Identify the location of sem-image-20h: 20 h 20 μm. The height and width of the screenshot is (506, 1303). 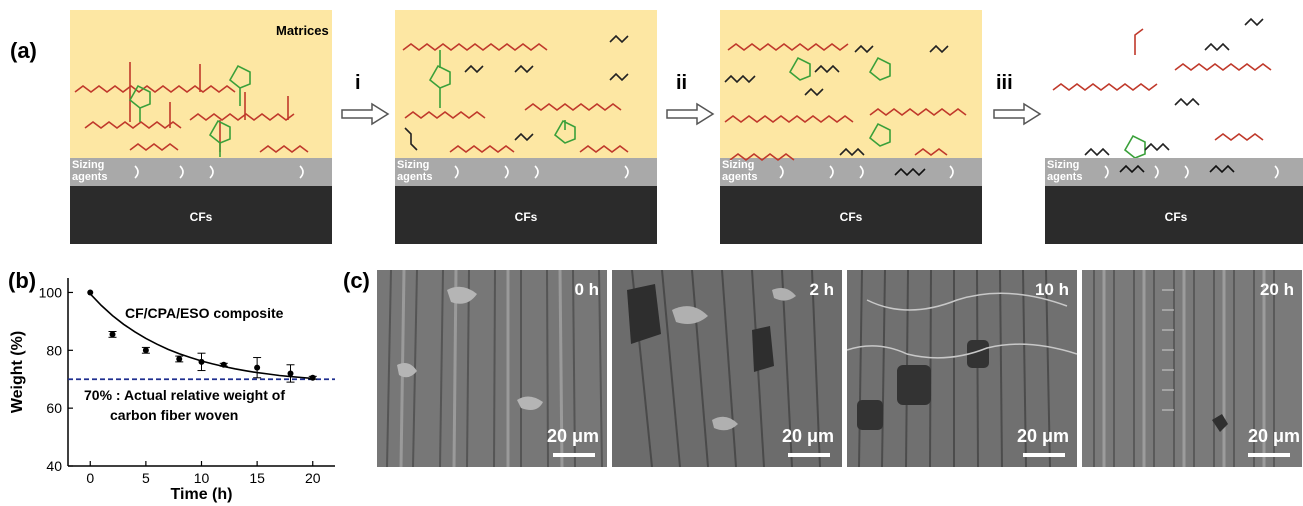
(1192, 368).